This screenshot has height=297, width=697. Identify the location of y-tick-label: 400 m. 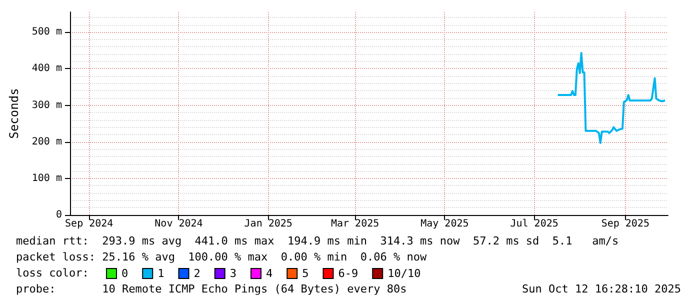
(47, 68).